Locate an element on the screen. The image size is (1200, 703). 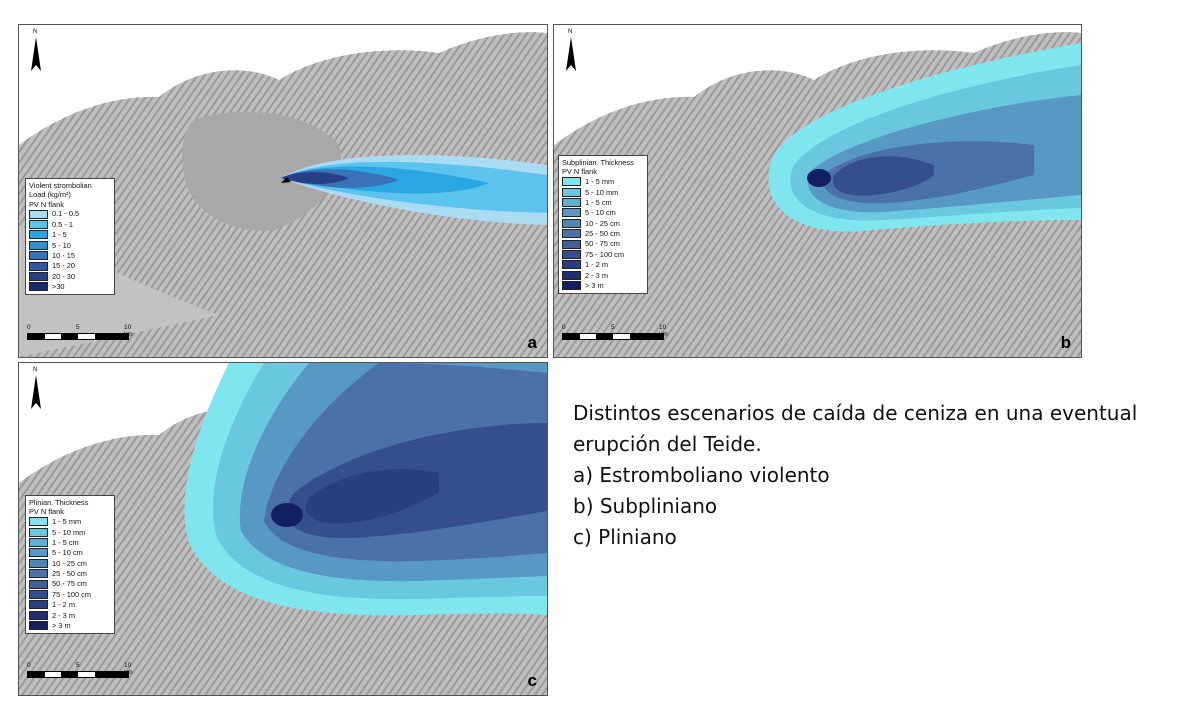
legend-label: 25 - 50 cm is located at coordinates (602, 234).